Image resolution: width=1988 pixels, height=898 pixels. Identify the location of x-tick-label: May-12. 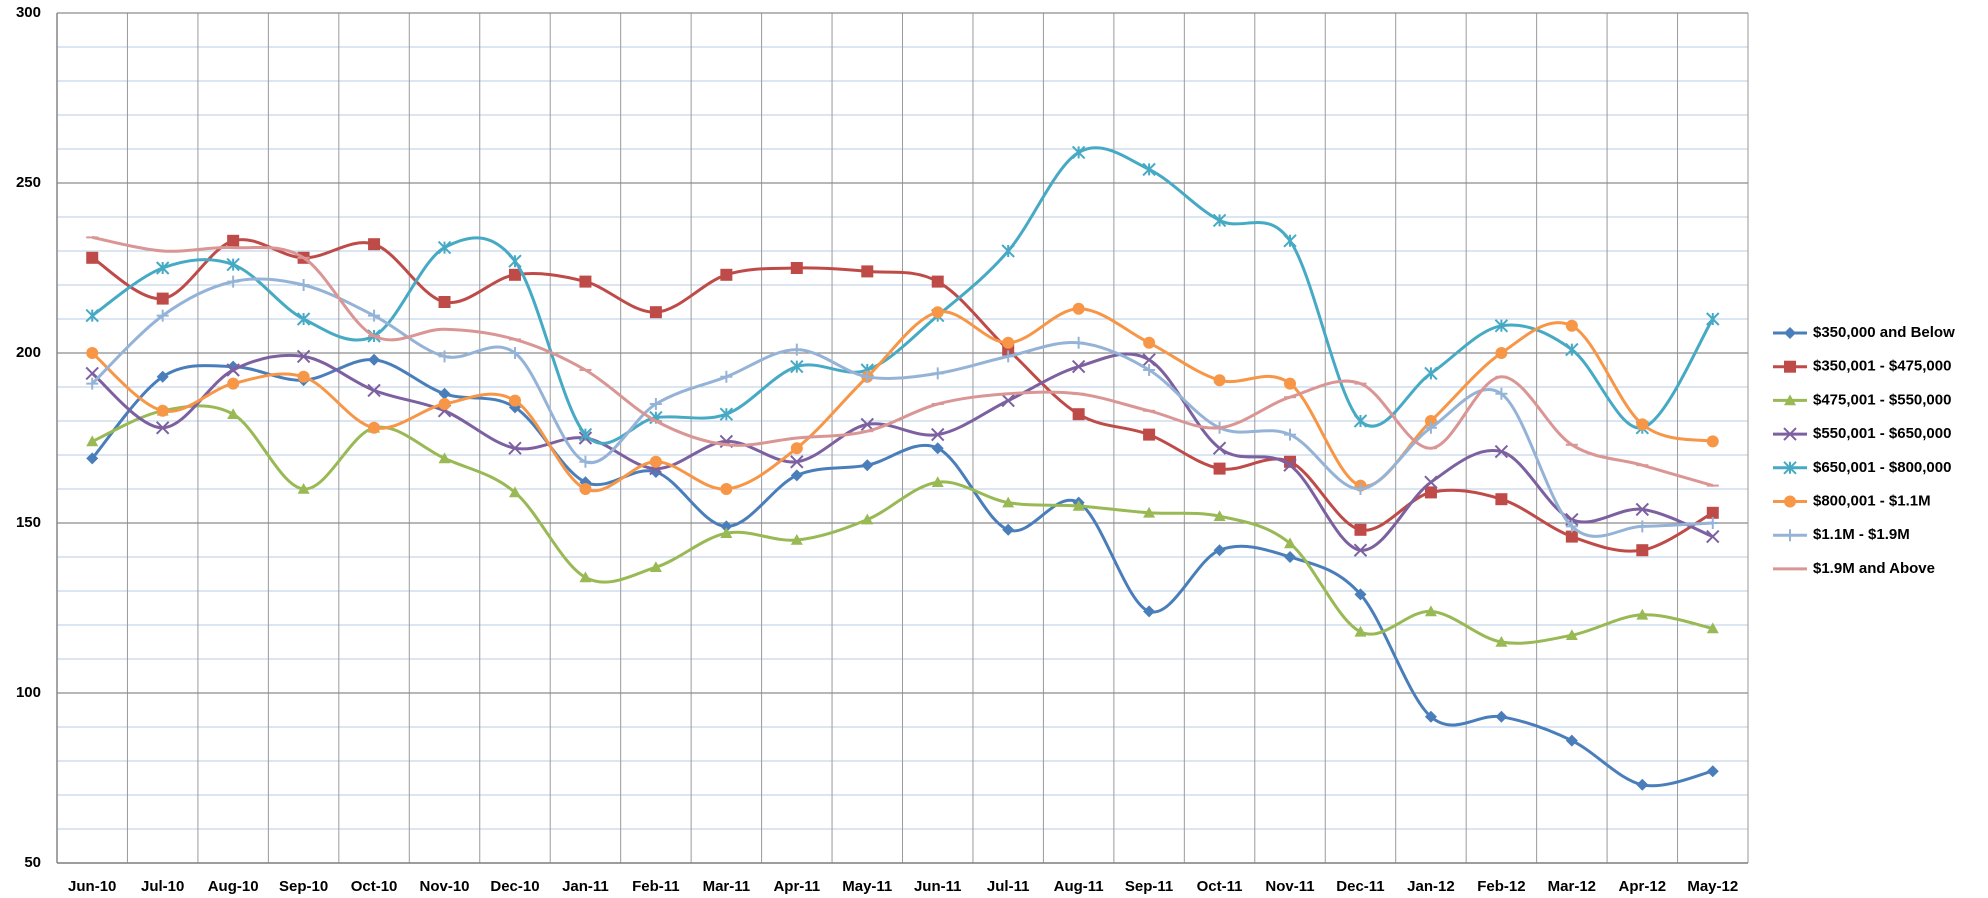
(1712, 886).